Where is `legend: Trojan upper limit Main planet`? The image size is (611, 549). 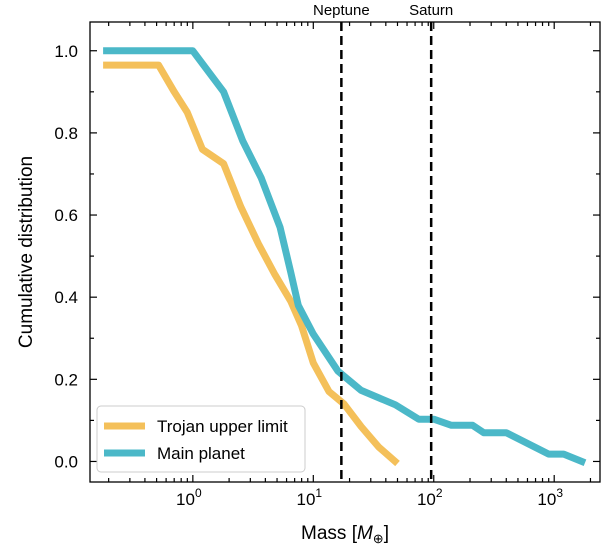
legend: Trojan upper limit Main planet is located at coordinates (201, 439).